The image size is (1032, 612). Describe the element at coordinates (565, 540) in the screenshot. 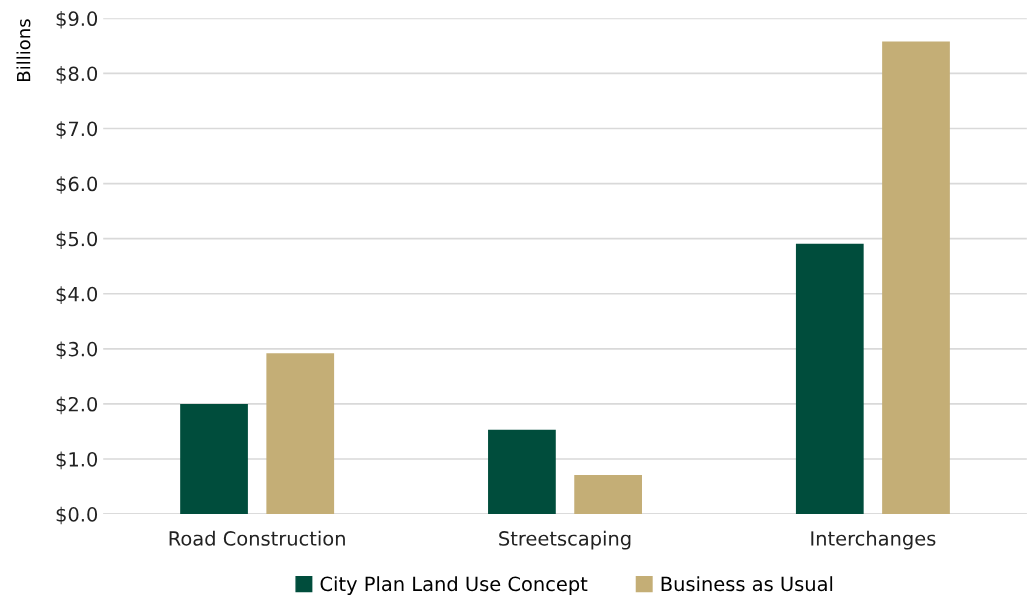

I see `x-tick-label: Streetscaping` at that location.